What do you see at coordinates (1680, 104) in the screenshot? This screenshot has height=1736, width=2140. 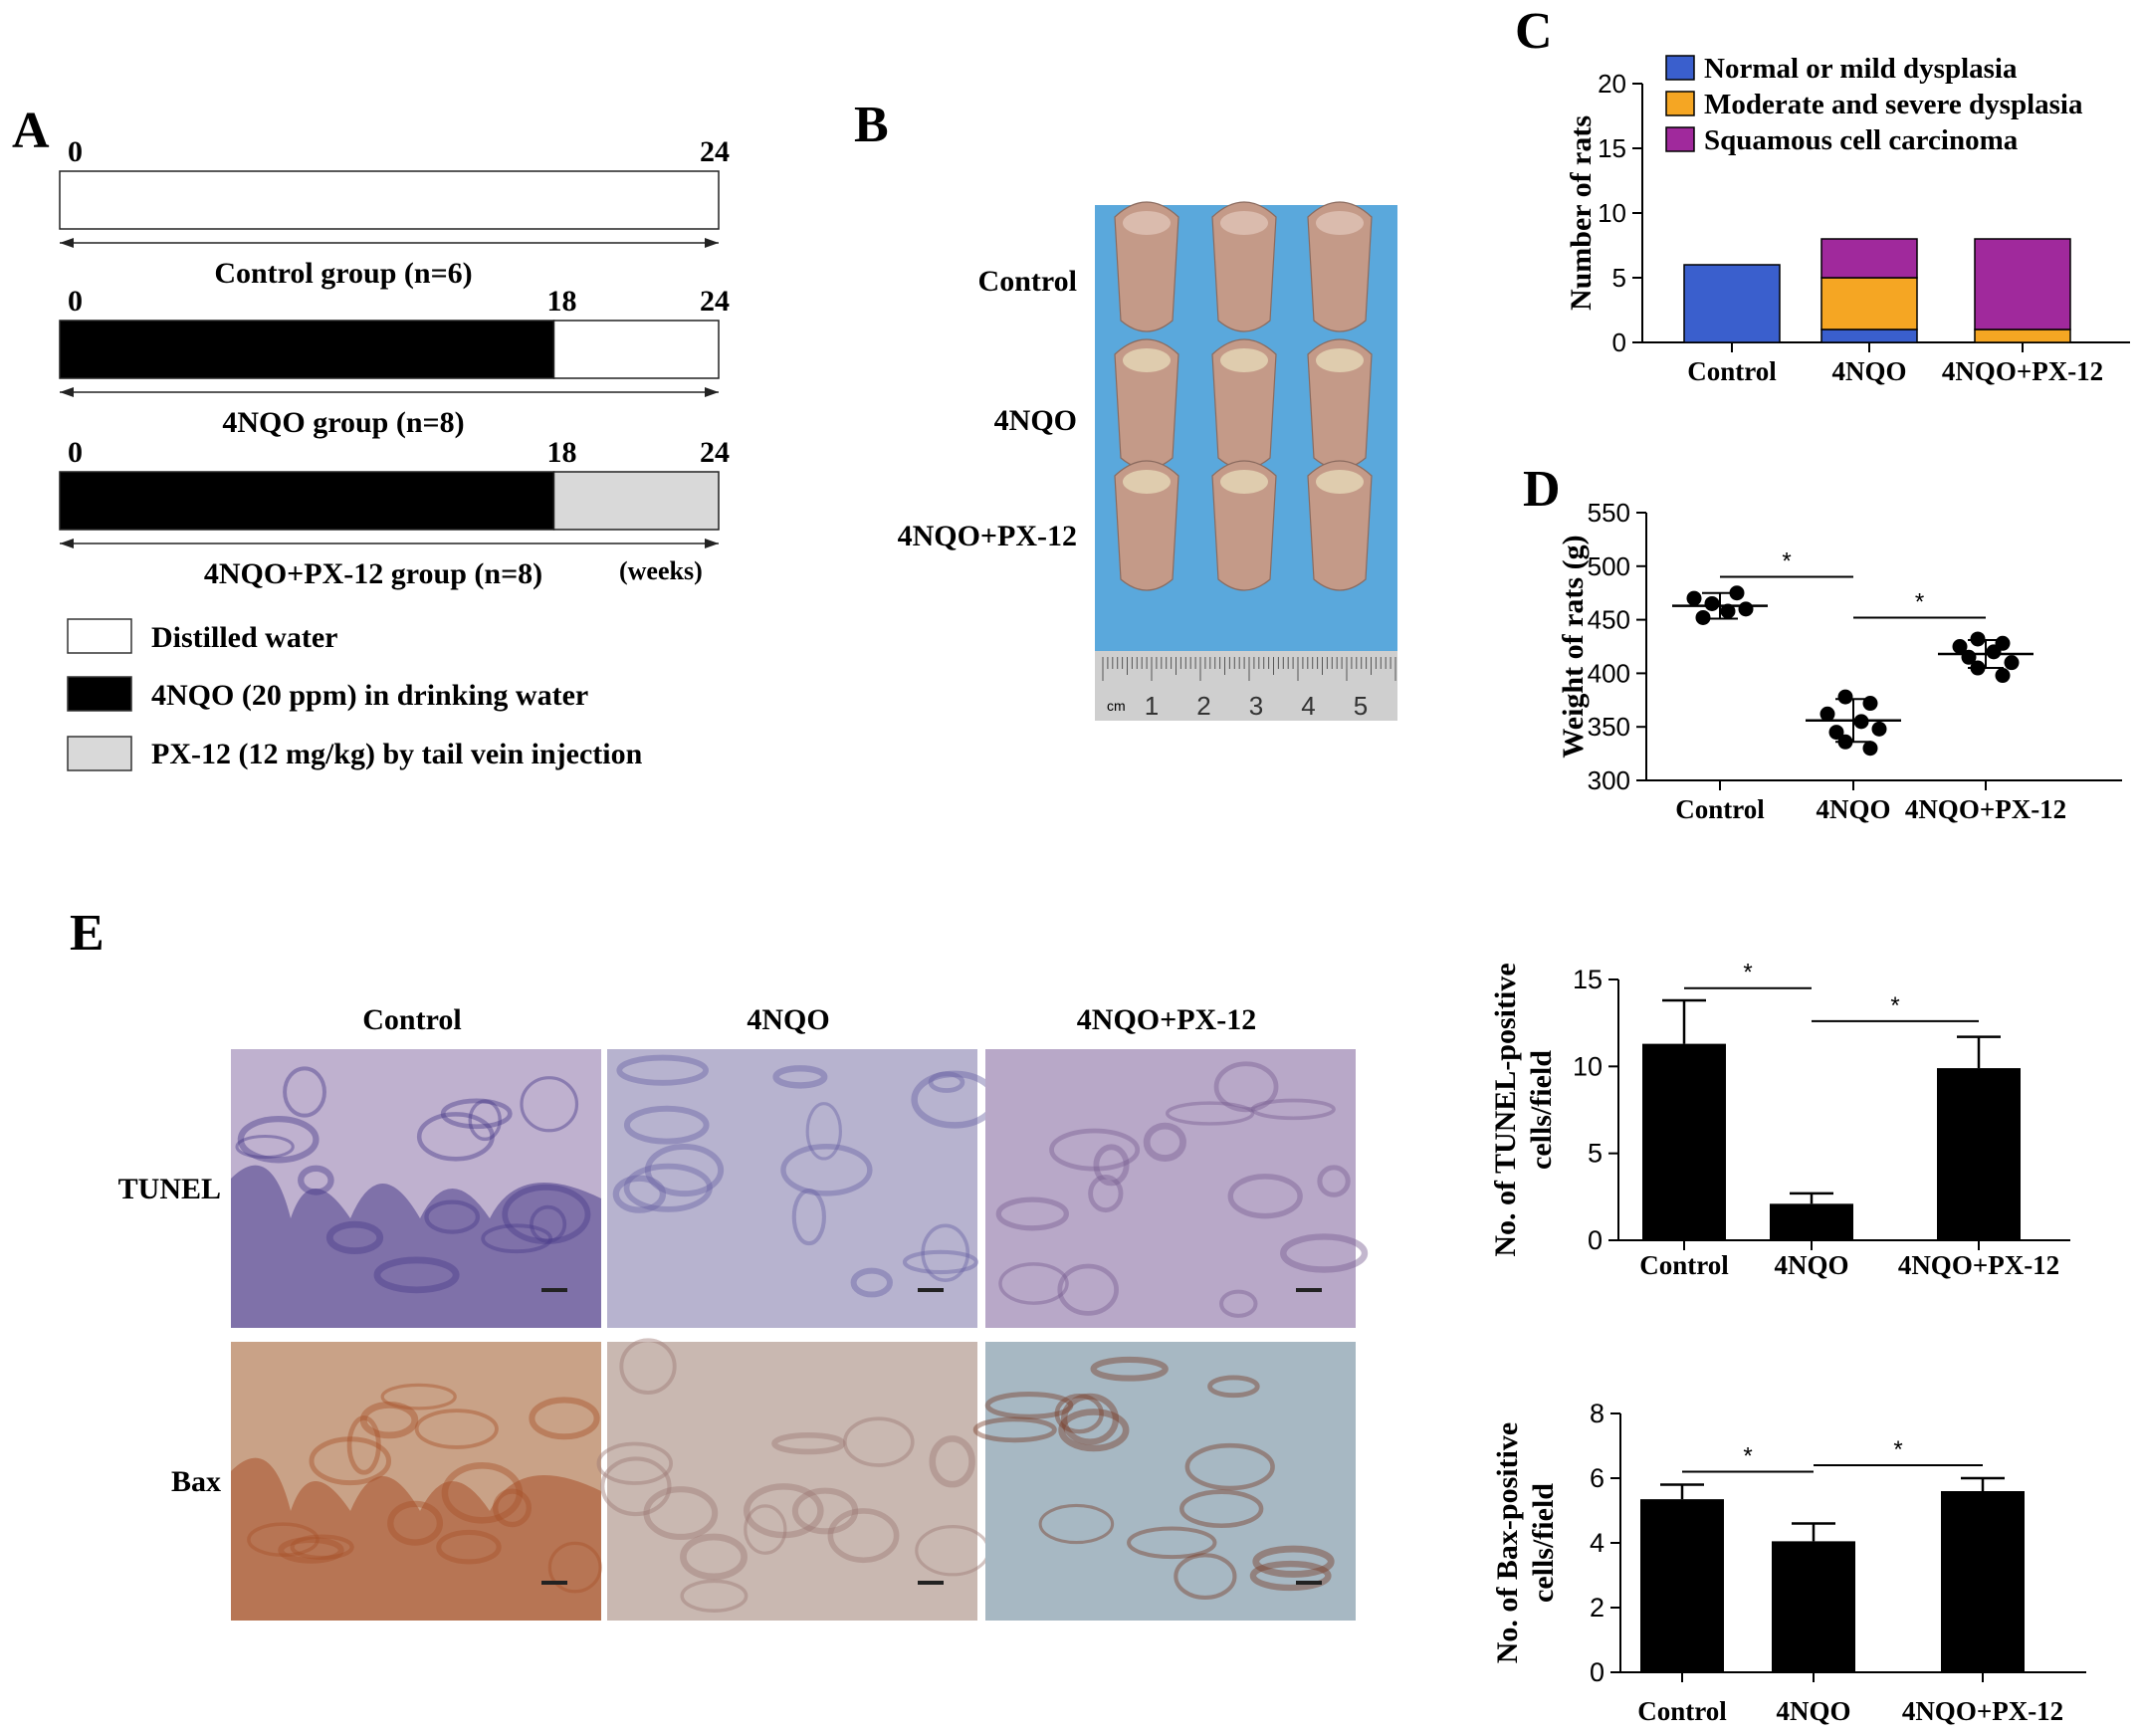 I see `chart-c-legend-swatch-moderate-and-severe-dysplasia` at bounding box center [1680, 104].